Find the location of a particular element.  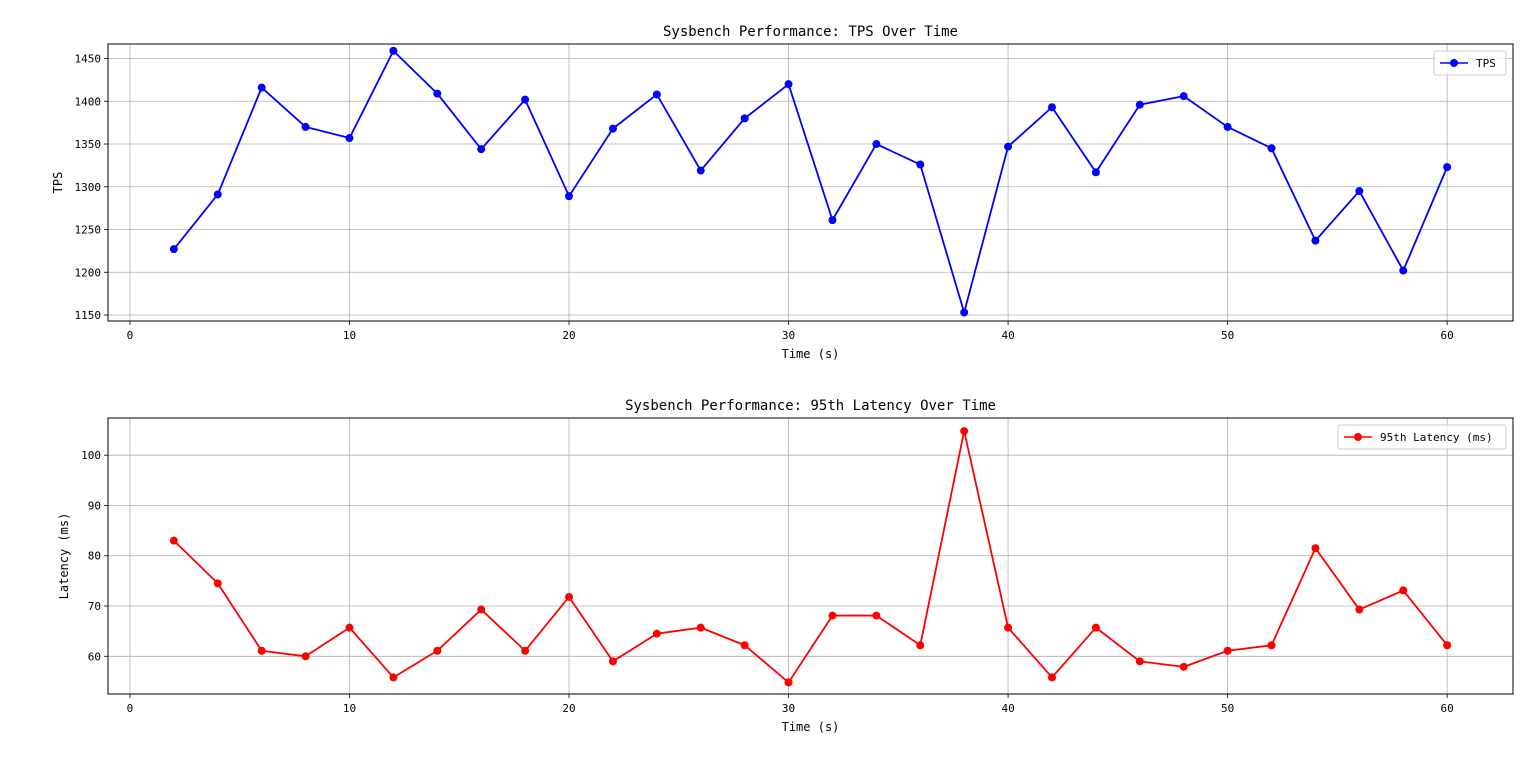

latency-y-tick-label: 60 is located at coordinates (94, 656).